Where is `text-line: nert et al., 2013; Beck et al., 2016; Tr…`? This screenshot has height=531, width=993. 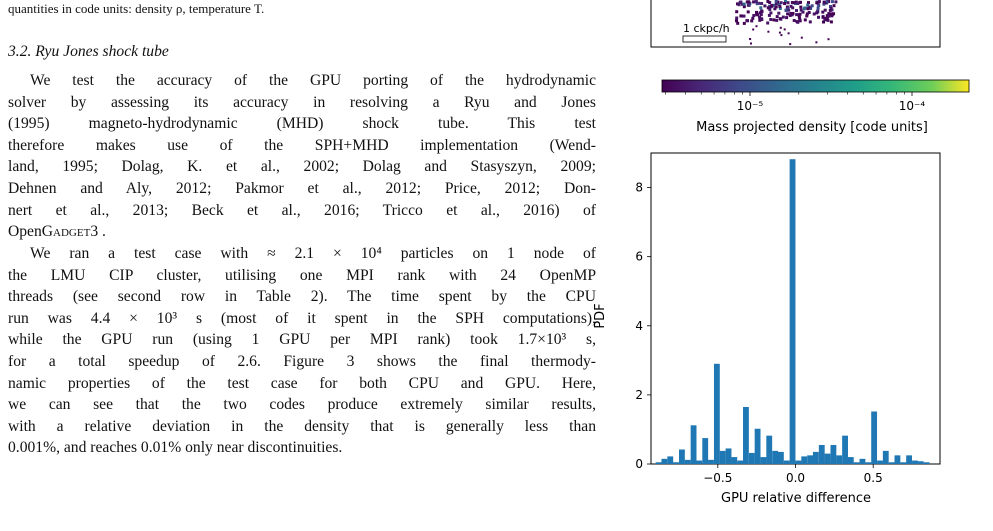 text-line: nert et al., 2013; Beck et al., 2016; Tr… is located at coordinates (302, 210).